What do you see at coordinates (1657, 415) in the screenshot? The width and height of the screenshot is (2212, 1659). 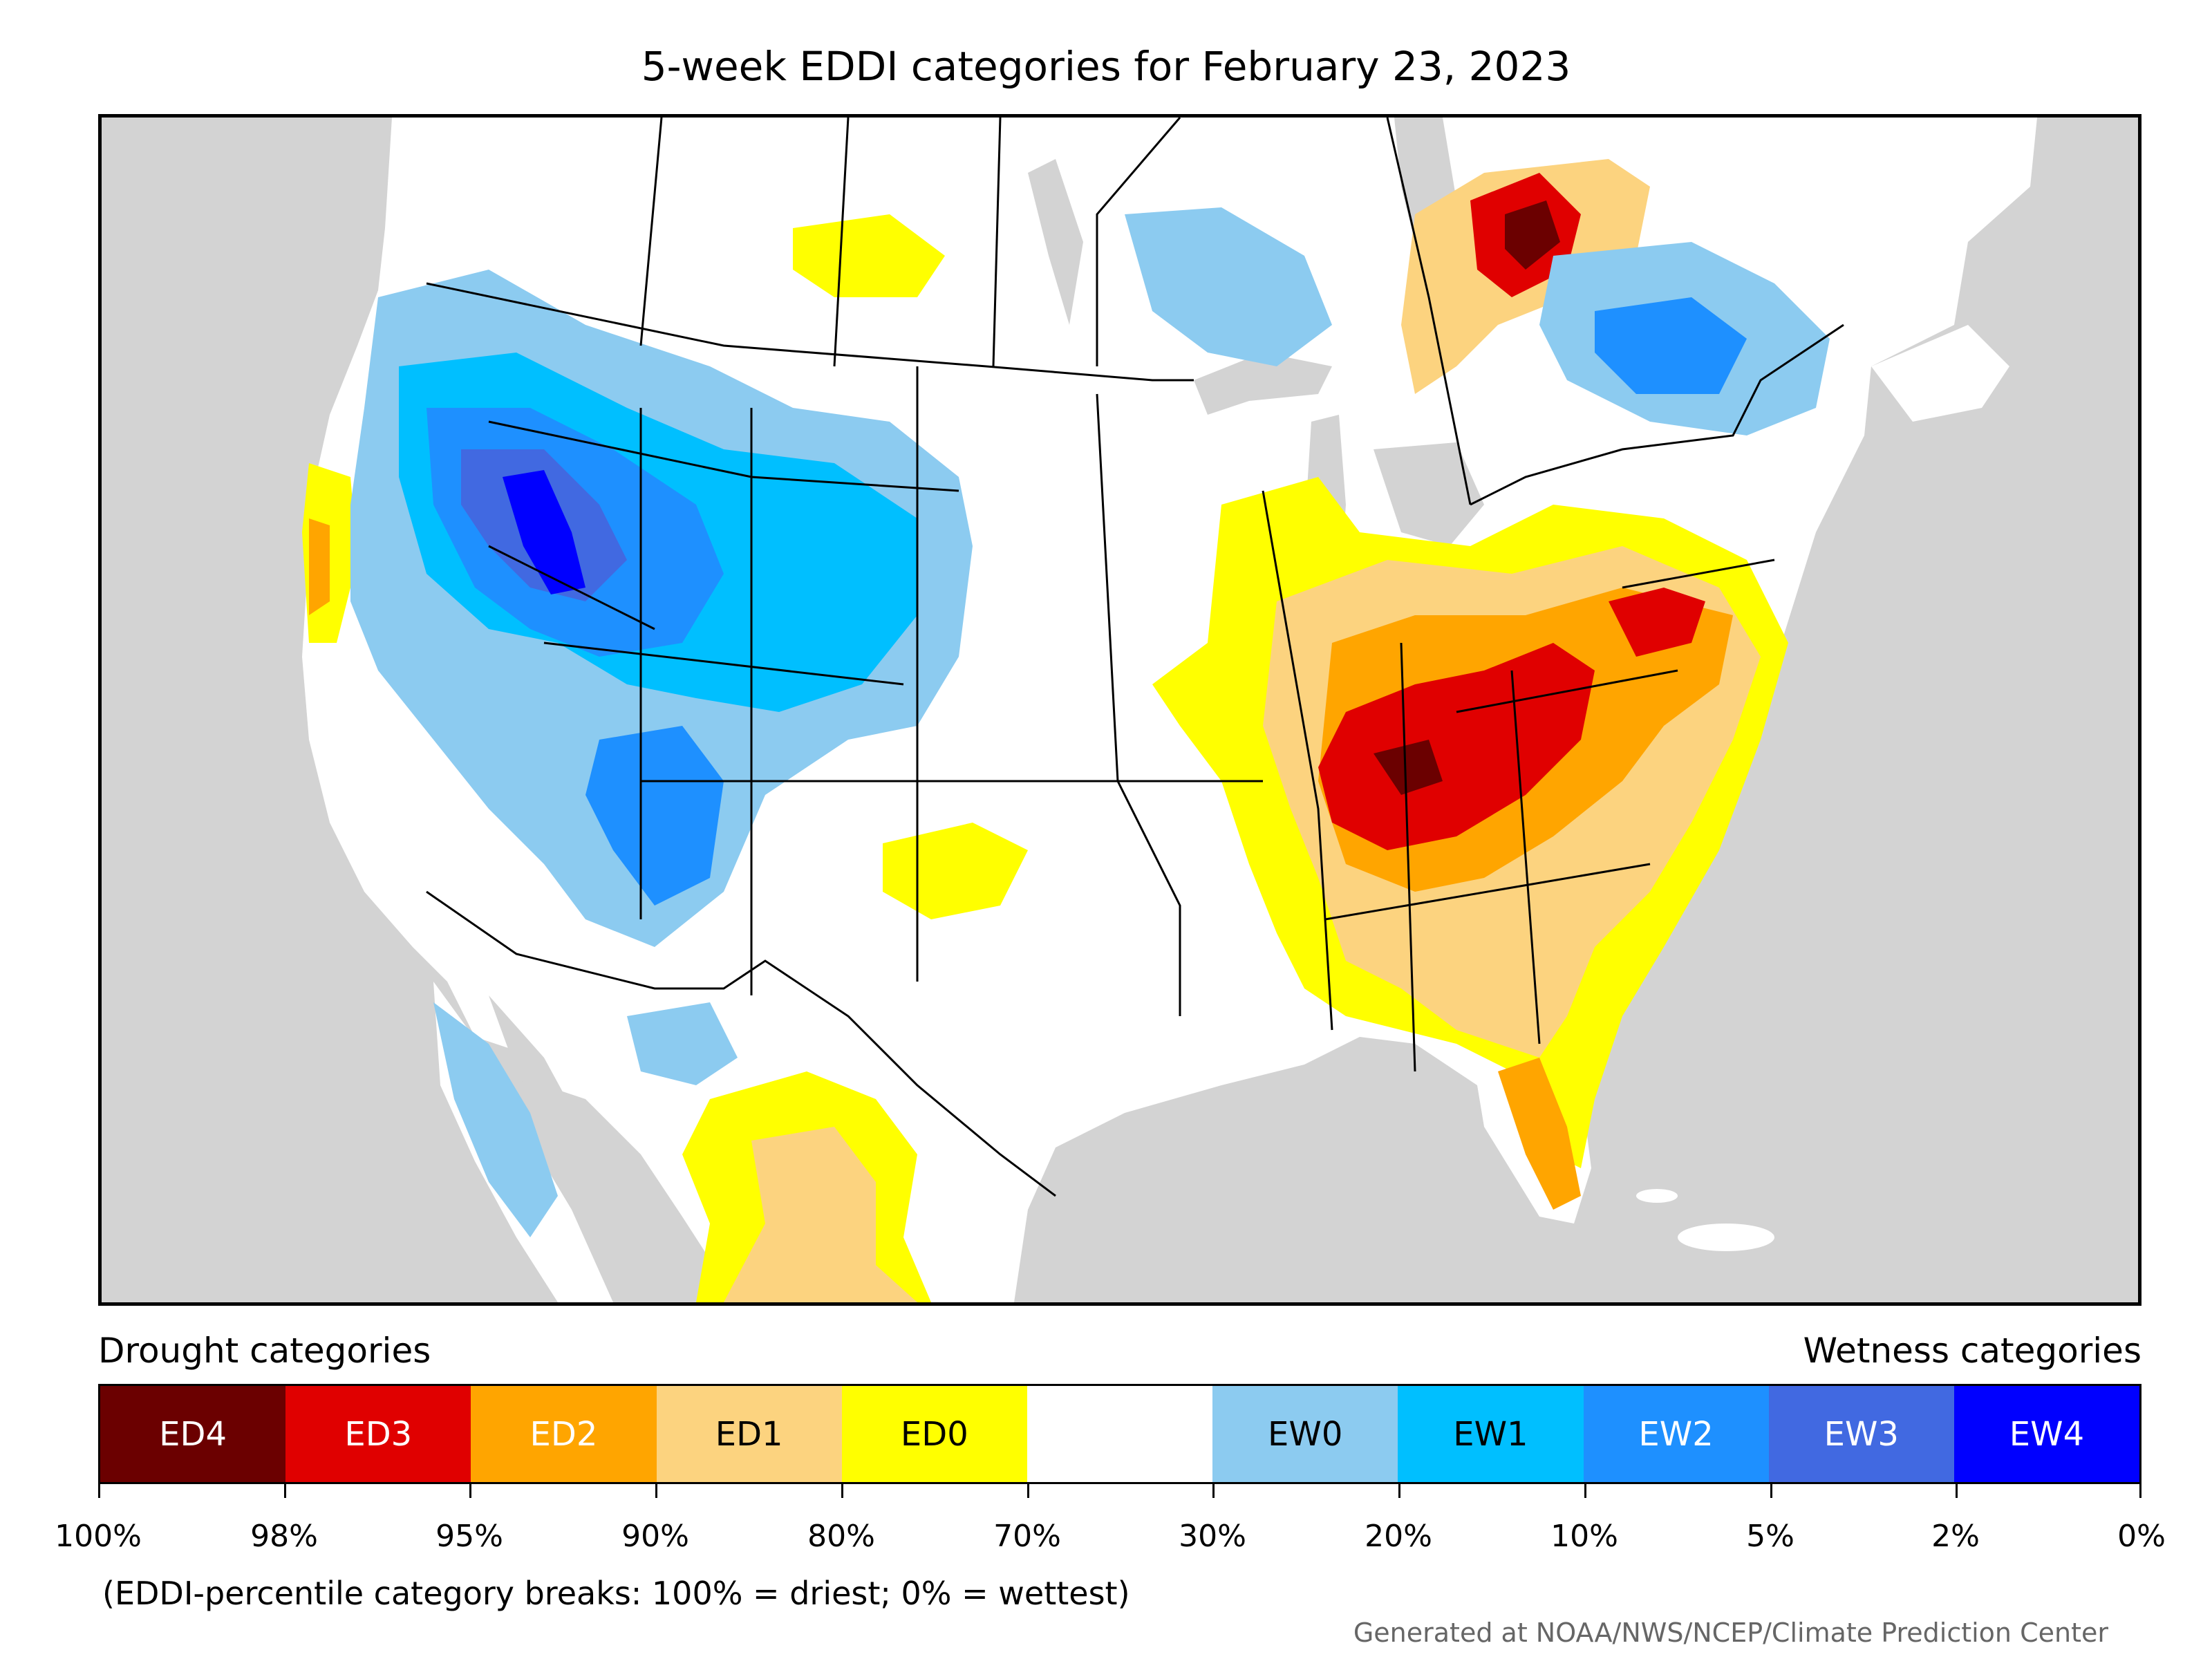 I see `us-canada-border-east` at bounding box center [1657, 415].